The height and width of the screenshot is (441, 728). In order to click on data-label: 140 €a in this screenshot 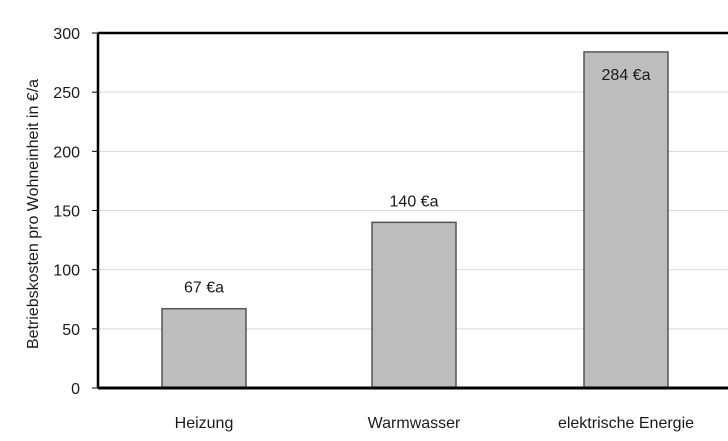, I will do `click(414, 201)`.